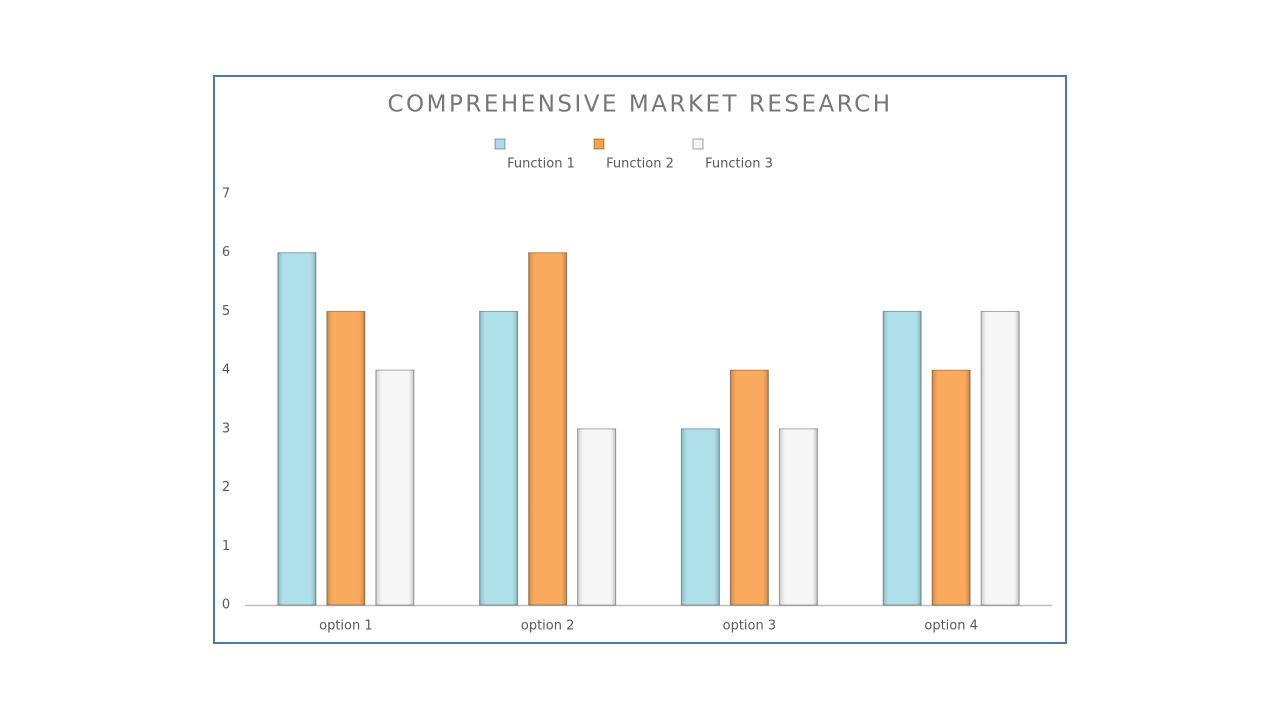  What do you see at coordinates (226, 605) in the screenshot?
I see `y-tick-label: 0` at bounding box center [226, 605].